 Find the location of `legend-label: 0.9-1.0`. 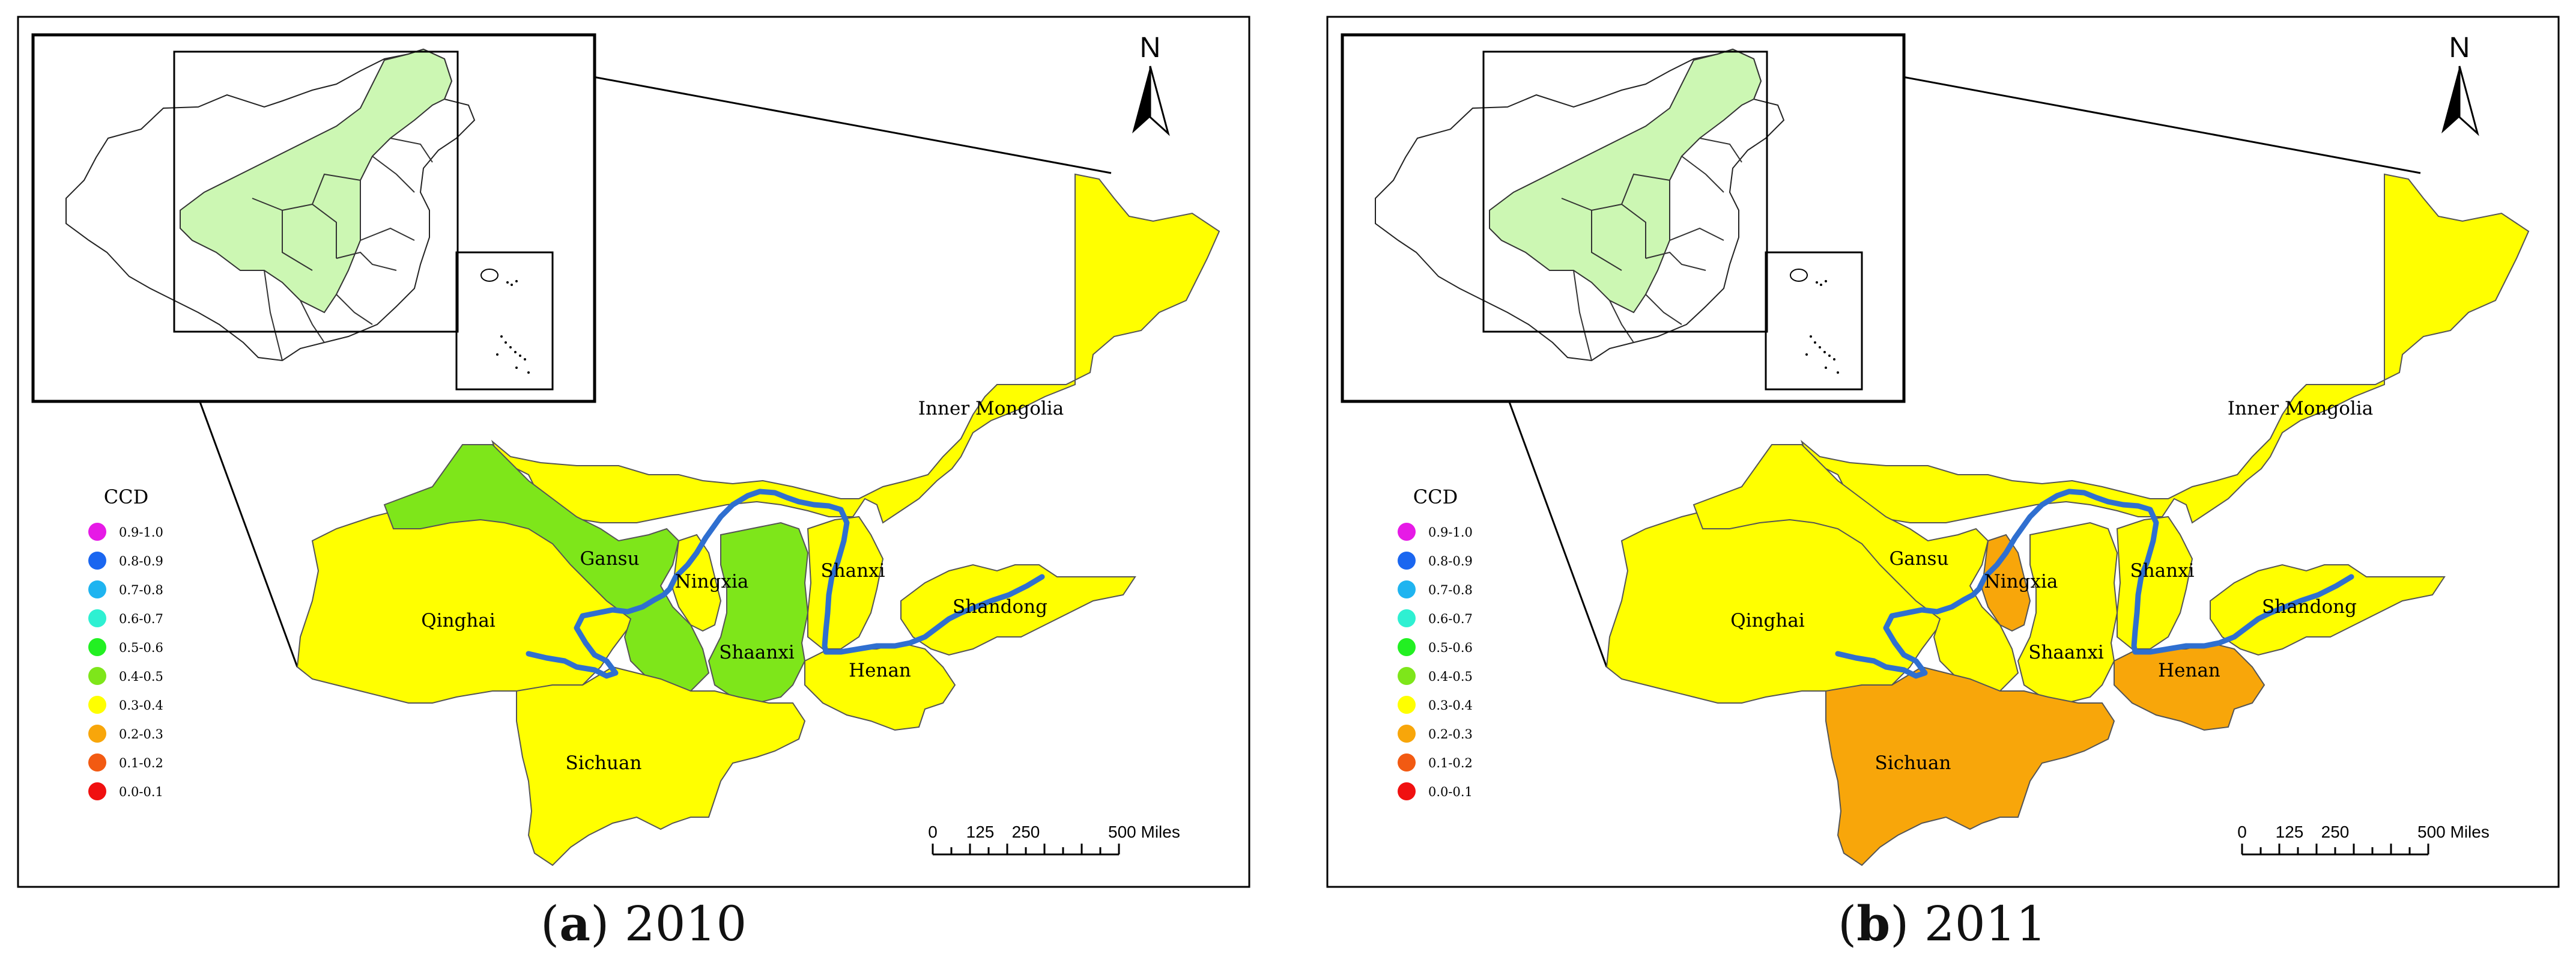

legend-label: 0.9-1.0 is located at coordinates (141, 532).